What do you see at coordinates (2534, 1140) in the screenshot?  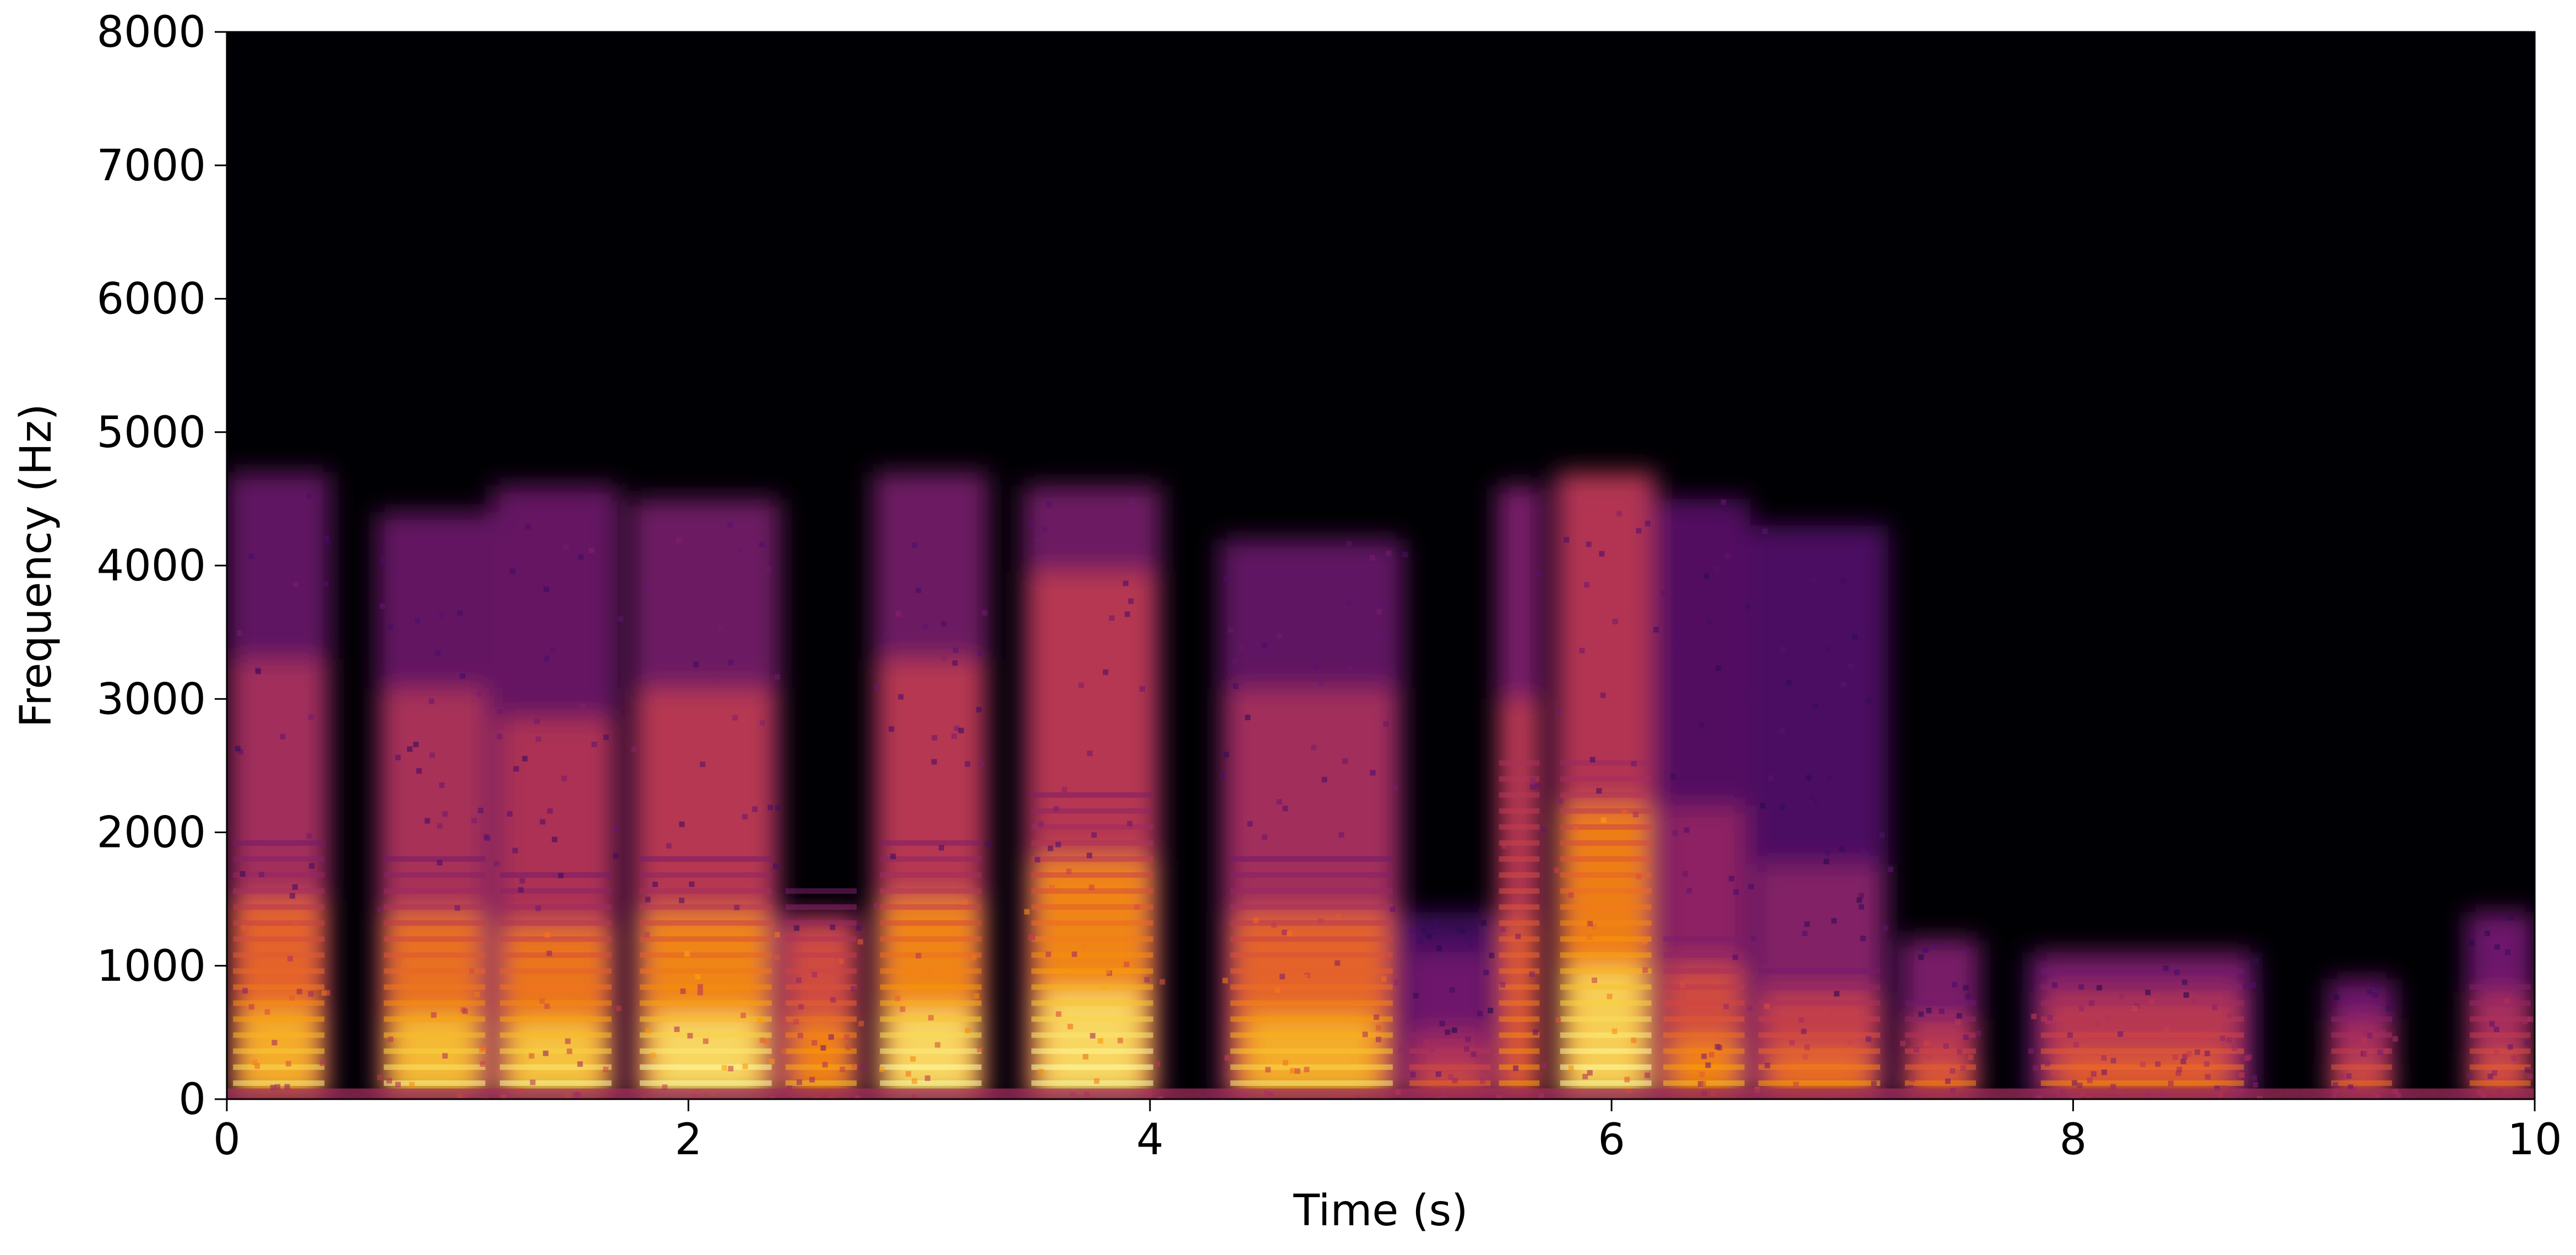 I see `x-tick-label: 10` at bounding box center [2534, 1140].